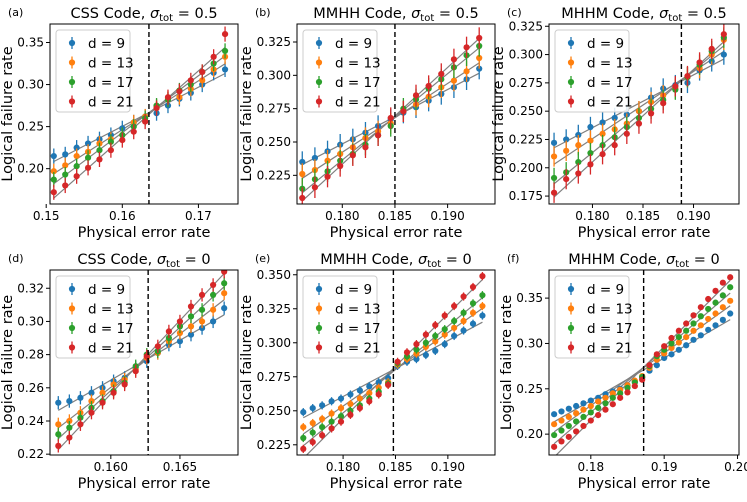 The width and height of the screenshot is (747, 502). What do you see at coordinates (396, 484) in the screenshot?
I see `x-axis-label: Physical error rate` at bounding box center [396, 484].